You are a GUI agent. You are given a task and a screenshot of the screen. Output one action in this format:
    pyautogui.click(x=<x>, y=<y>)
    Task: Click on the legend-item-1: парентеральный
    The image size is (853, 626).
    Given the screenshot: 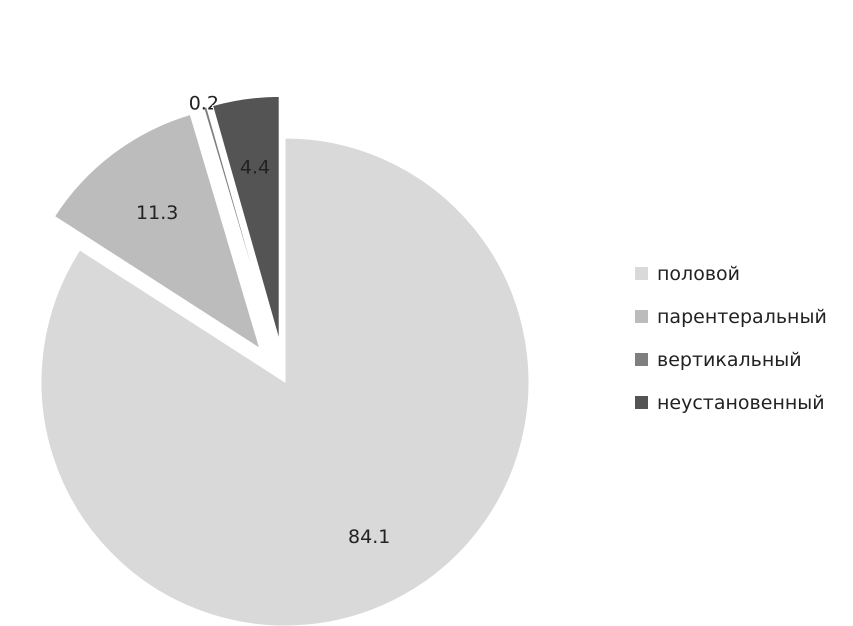 What is the action you would take?
    pyautogui.click(x=731, y=316)
    